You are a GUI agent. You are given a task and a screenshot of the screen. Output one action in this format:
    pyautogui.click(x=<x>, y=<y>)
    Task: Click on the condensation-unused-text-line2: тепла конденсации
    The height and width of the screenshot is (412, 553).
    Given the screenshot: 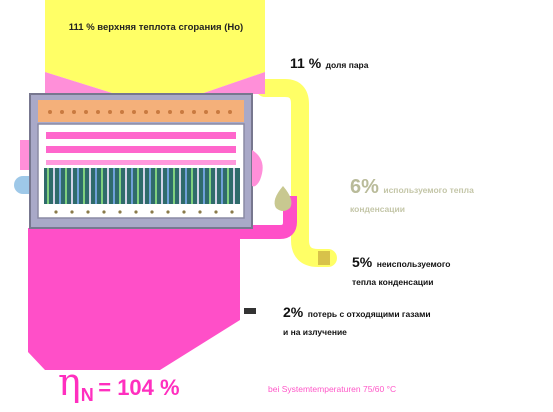 What is the action you would take?
    pyautogui.click(x=393, y=282)
    